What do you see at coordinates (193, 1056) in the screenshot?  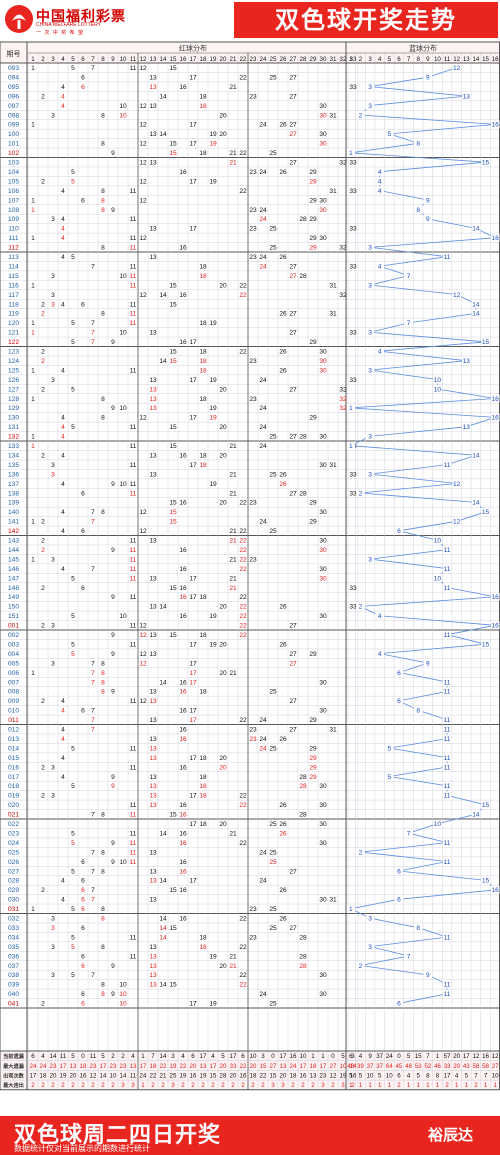 I see `red-stat-value: 6` at bounding box center [193, 1056].